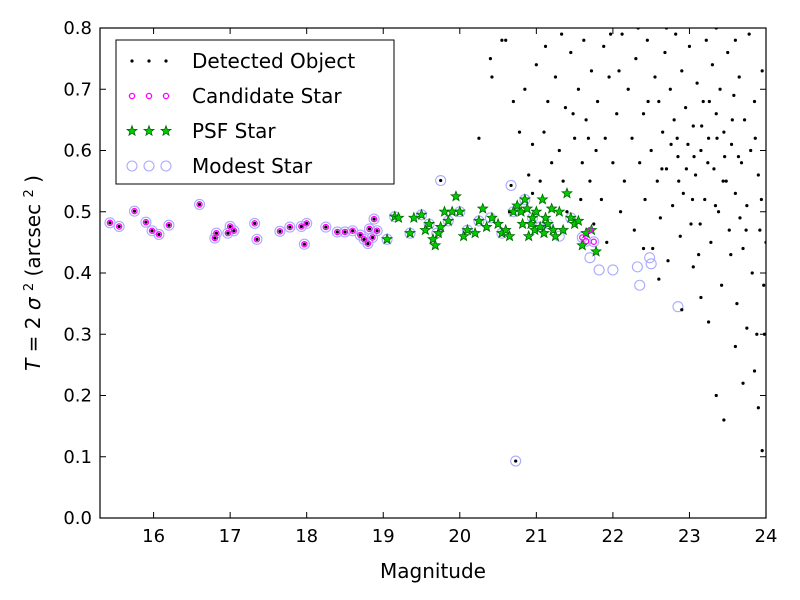 The height and width of the screenshot is (600, 800). Describe the element at coordinates (235, 96) in the screenshot. I see `legend-item-candidate: Candidate Star` at that location.